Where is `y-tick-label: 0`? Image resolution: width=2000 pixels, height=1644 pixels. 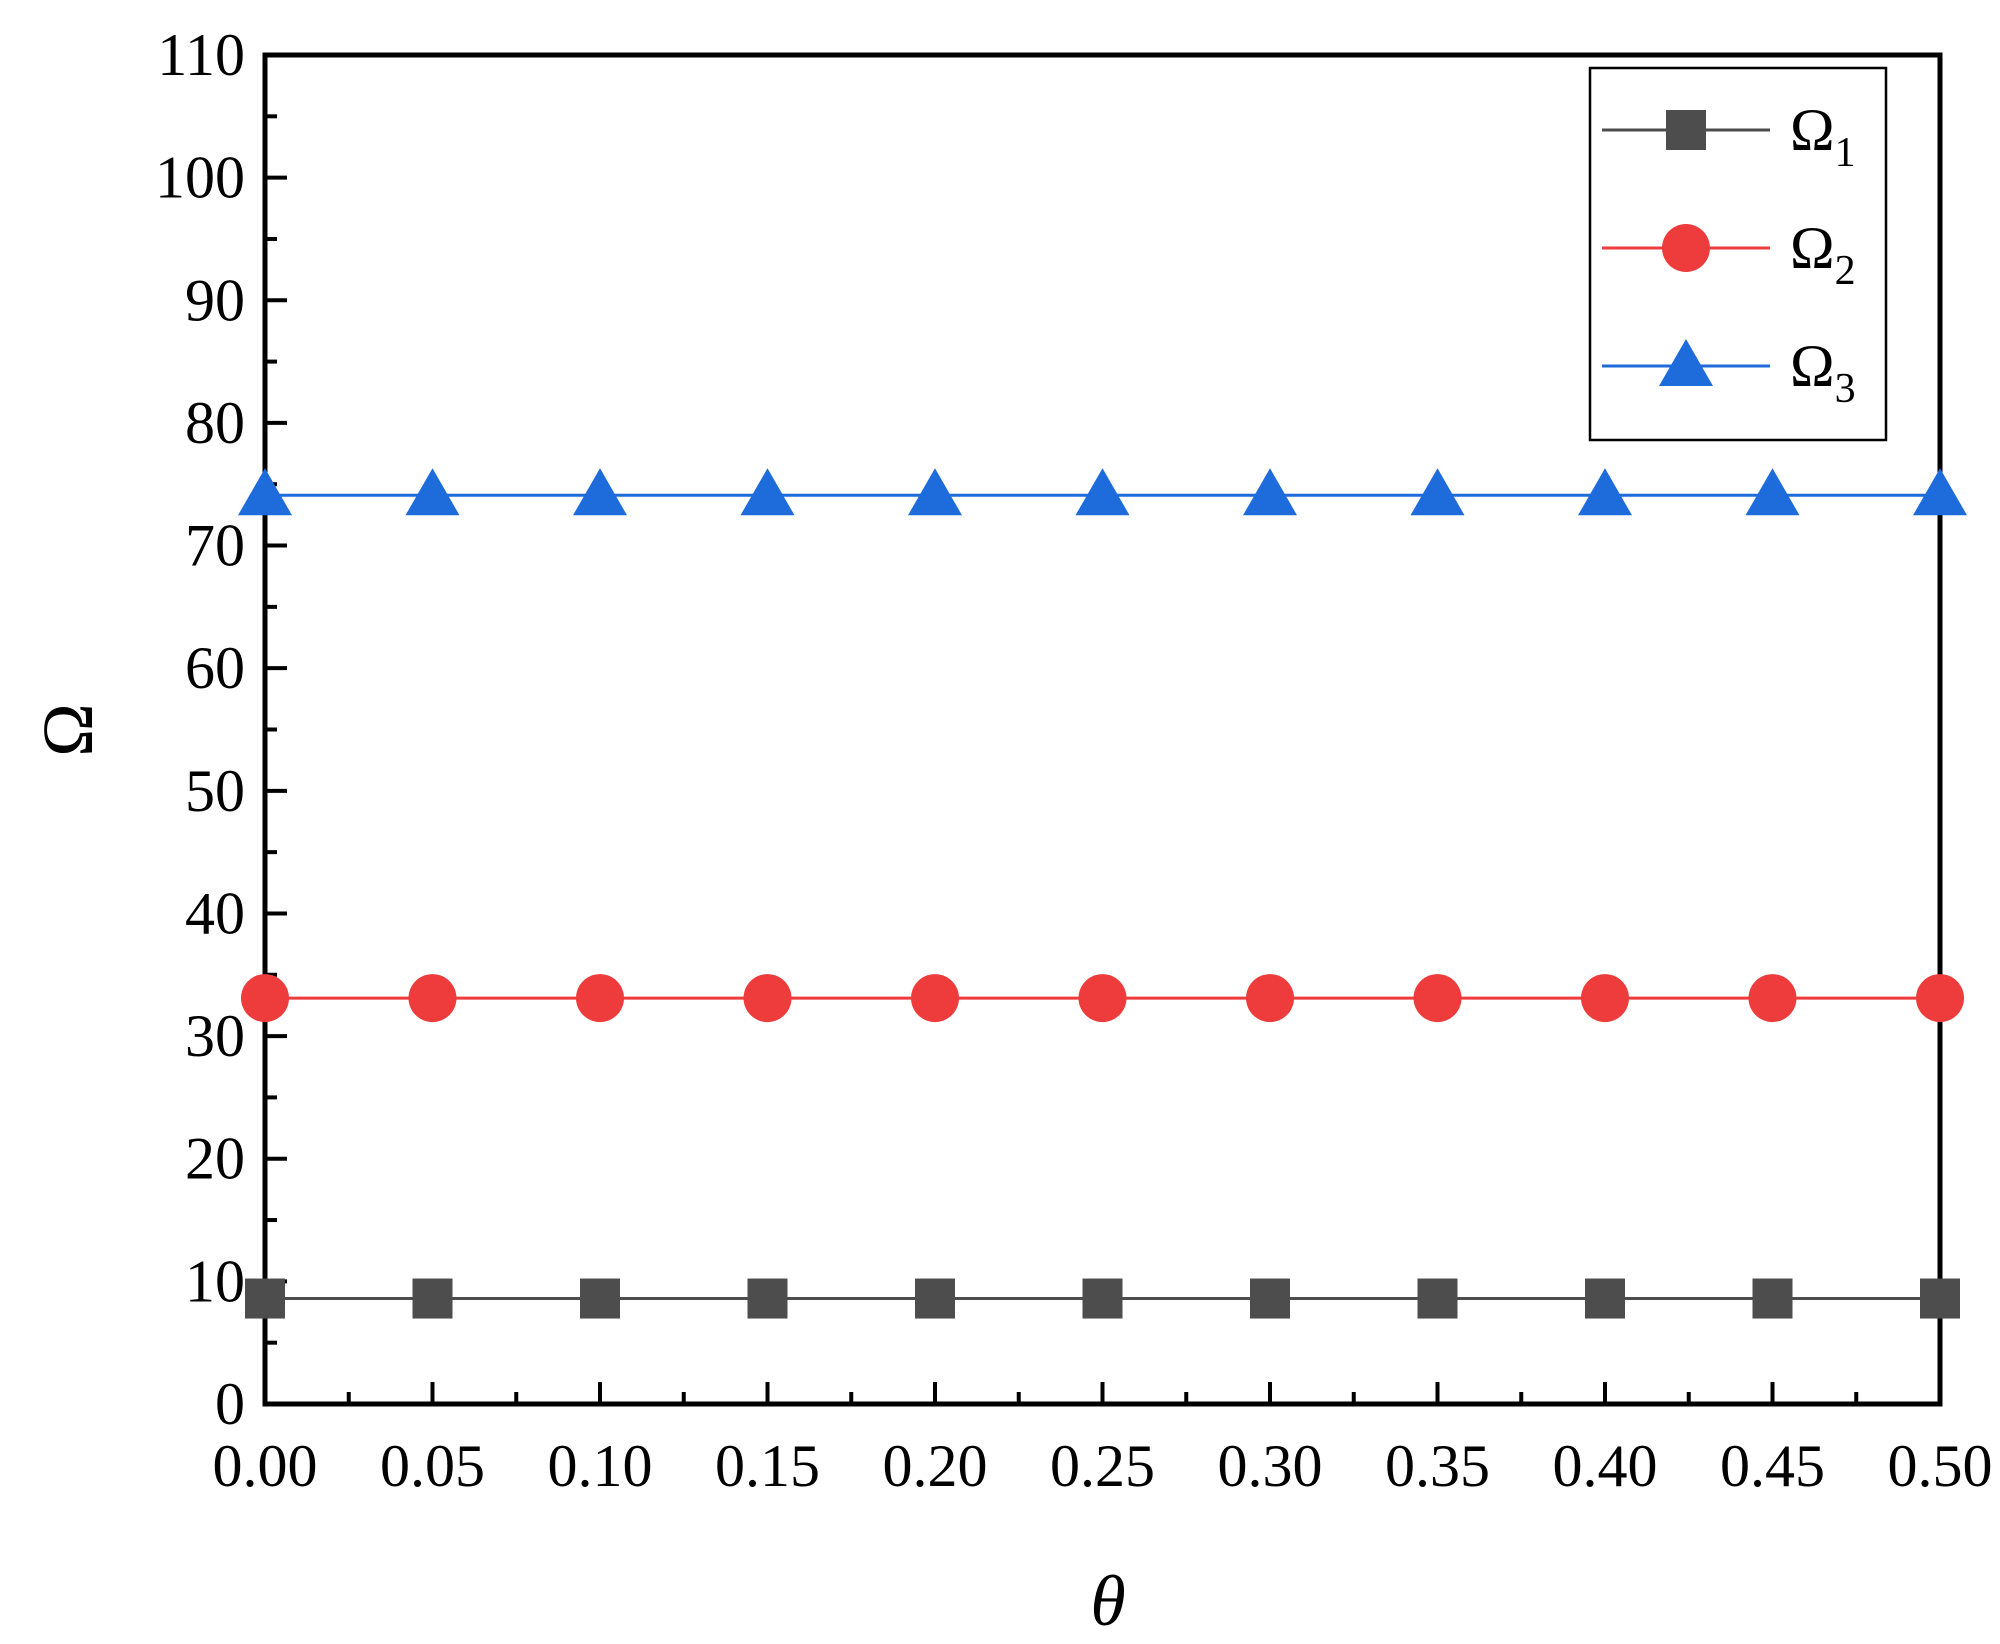 y-tick-label: 0 is located at coordinates (230, 1404).